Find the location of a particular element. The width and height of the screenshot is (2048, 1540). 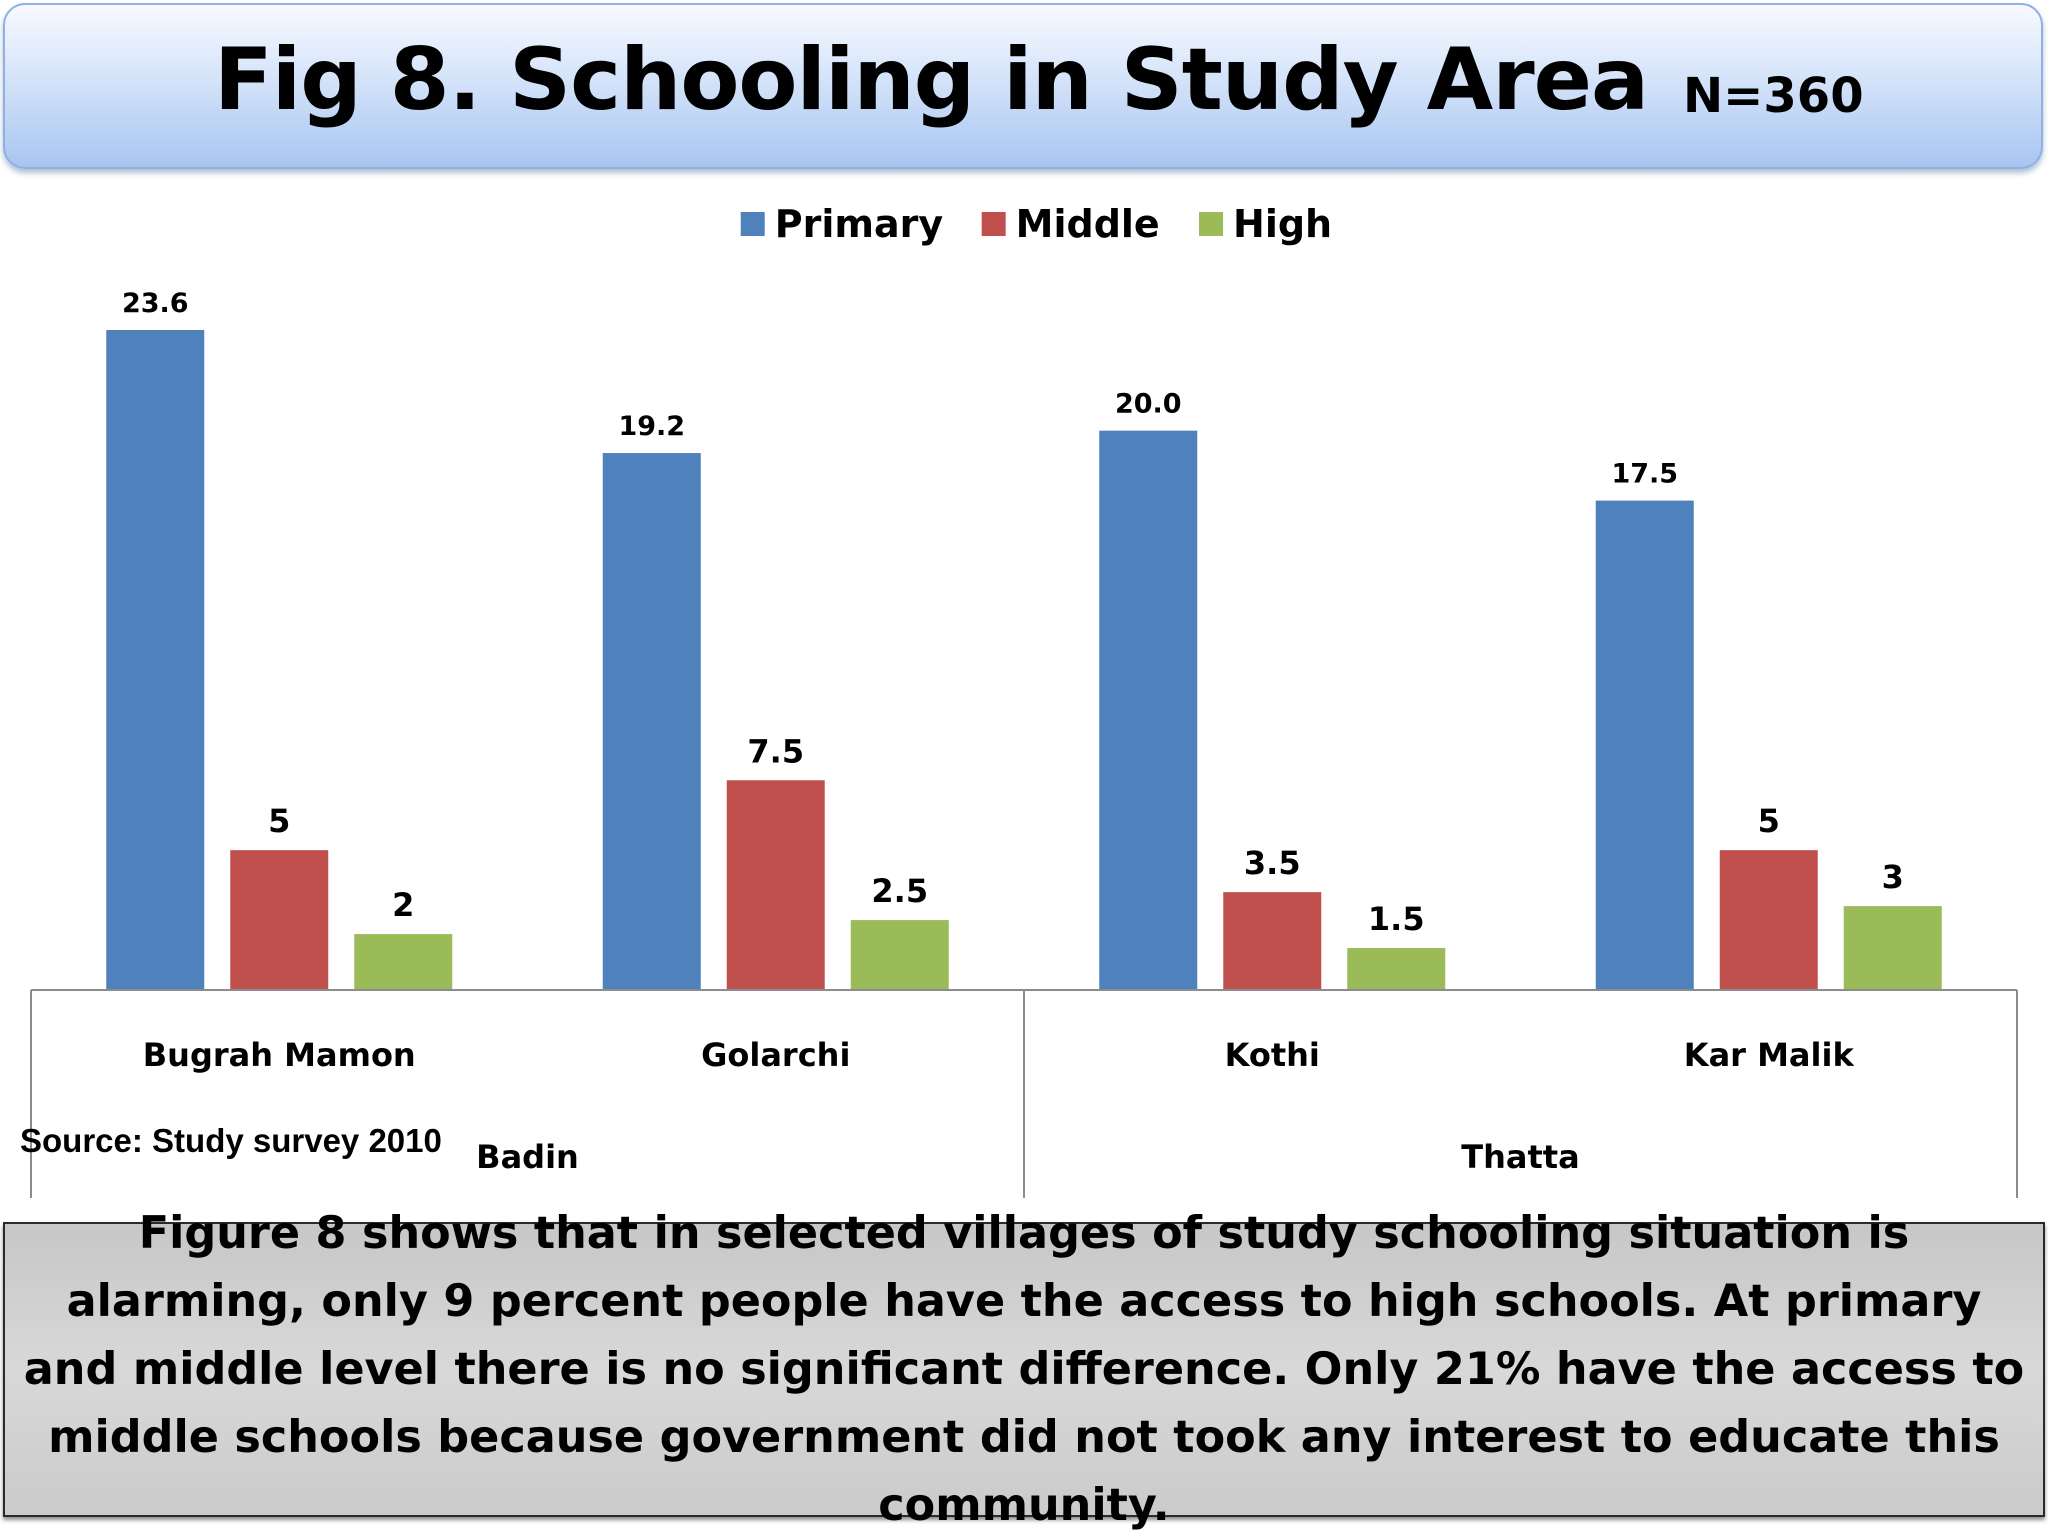

legend-label-primary: Primary is located at coordinates (859, 224).